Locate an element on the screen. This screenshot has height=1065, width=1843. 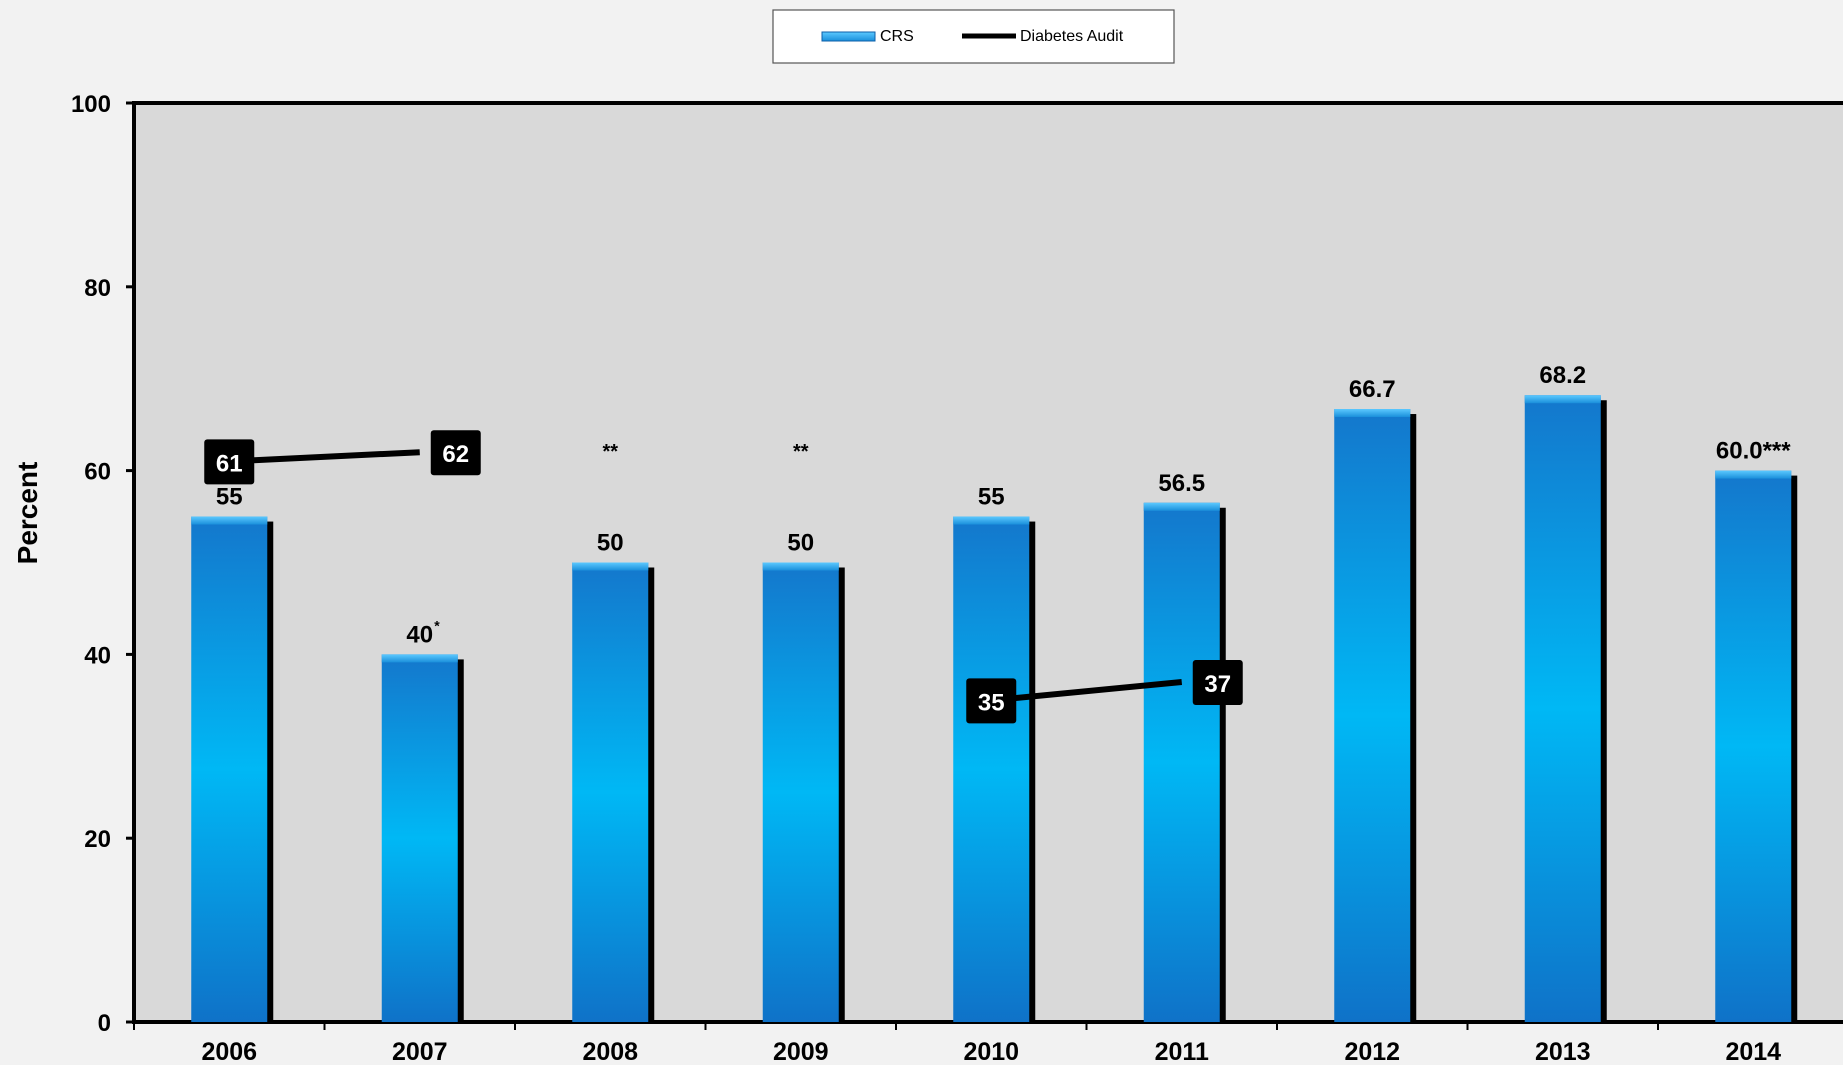
bar-value-label: 68.2 is located at coordinates (1562, 375).